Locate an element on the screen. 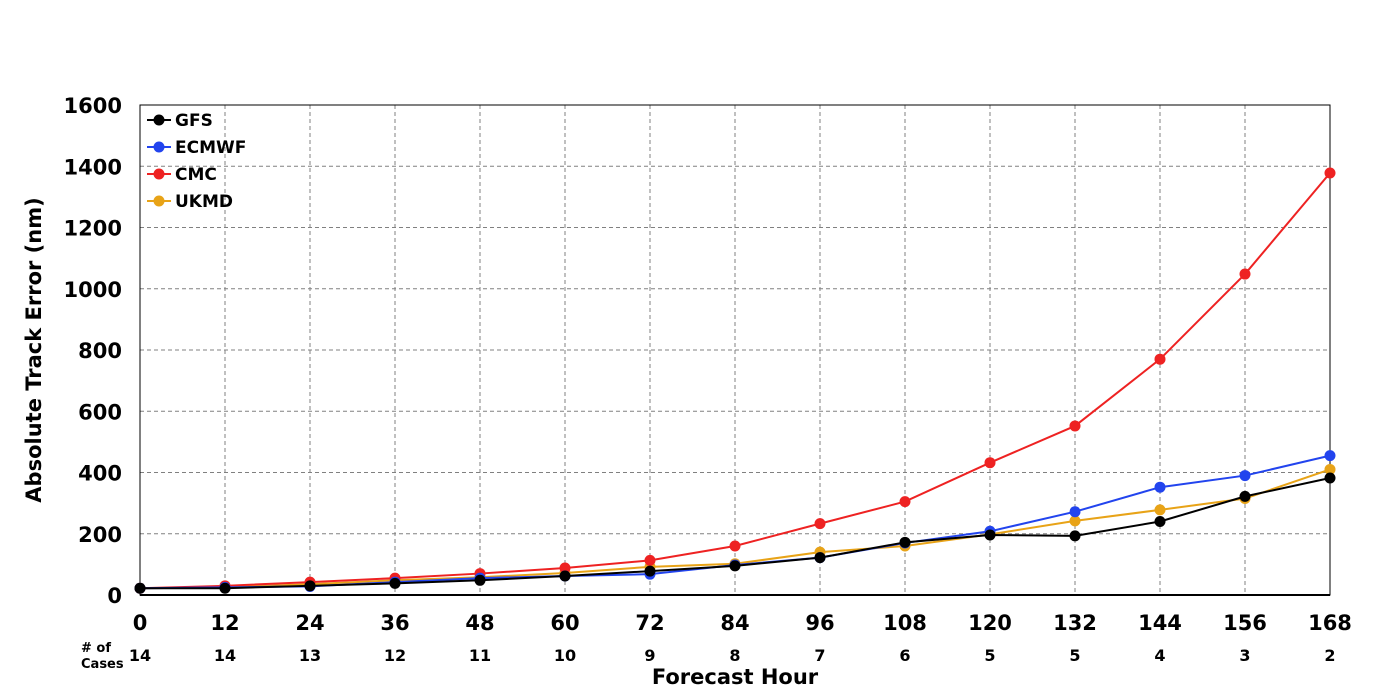 This screenshot has height=700, width=1400. case-count: 6 is located at coordinates (904, 655).